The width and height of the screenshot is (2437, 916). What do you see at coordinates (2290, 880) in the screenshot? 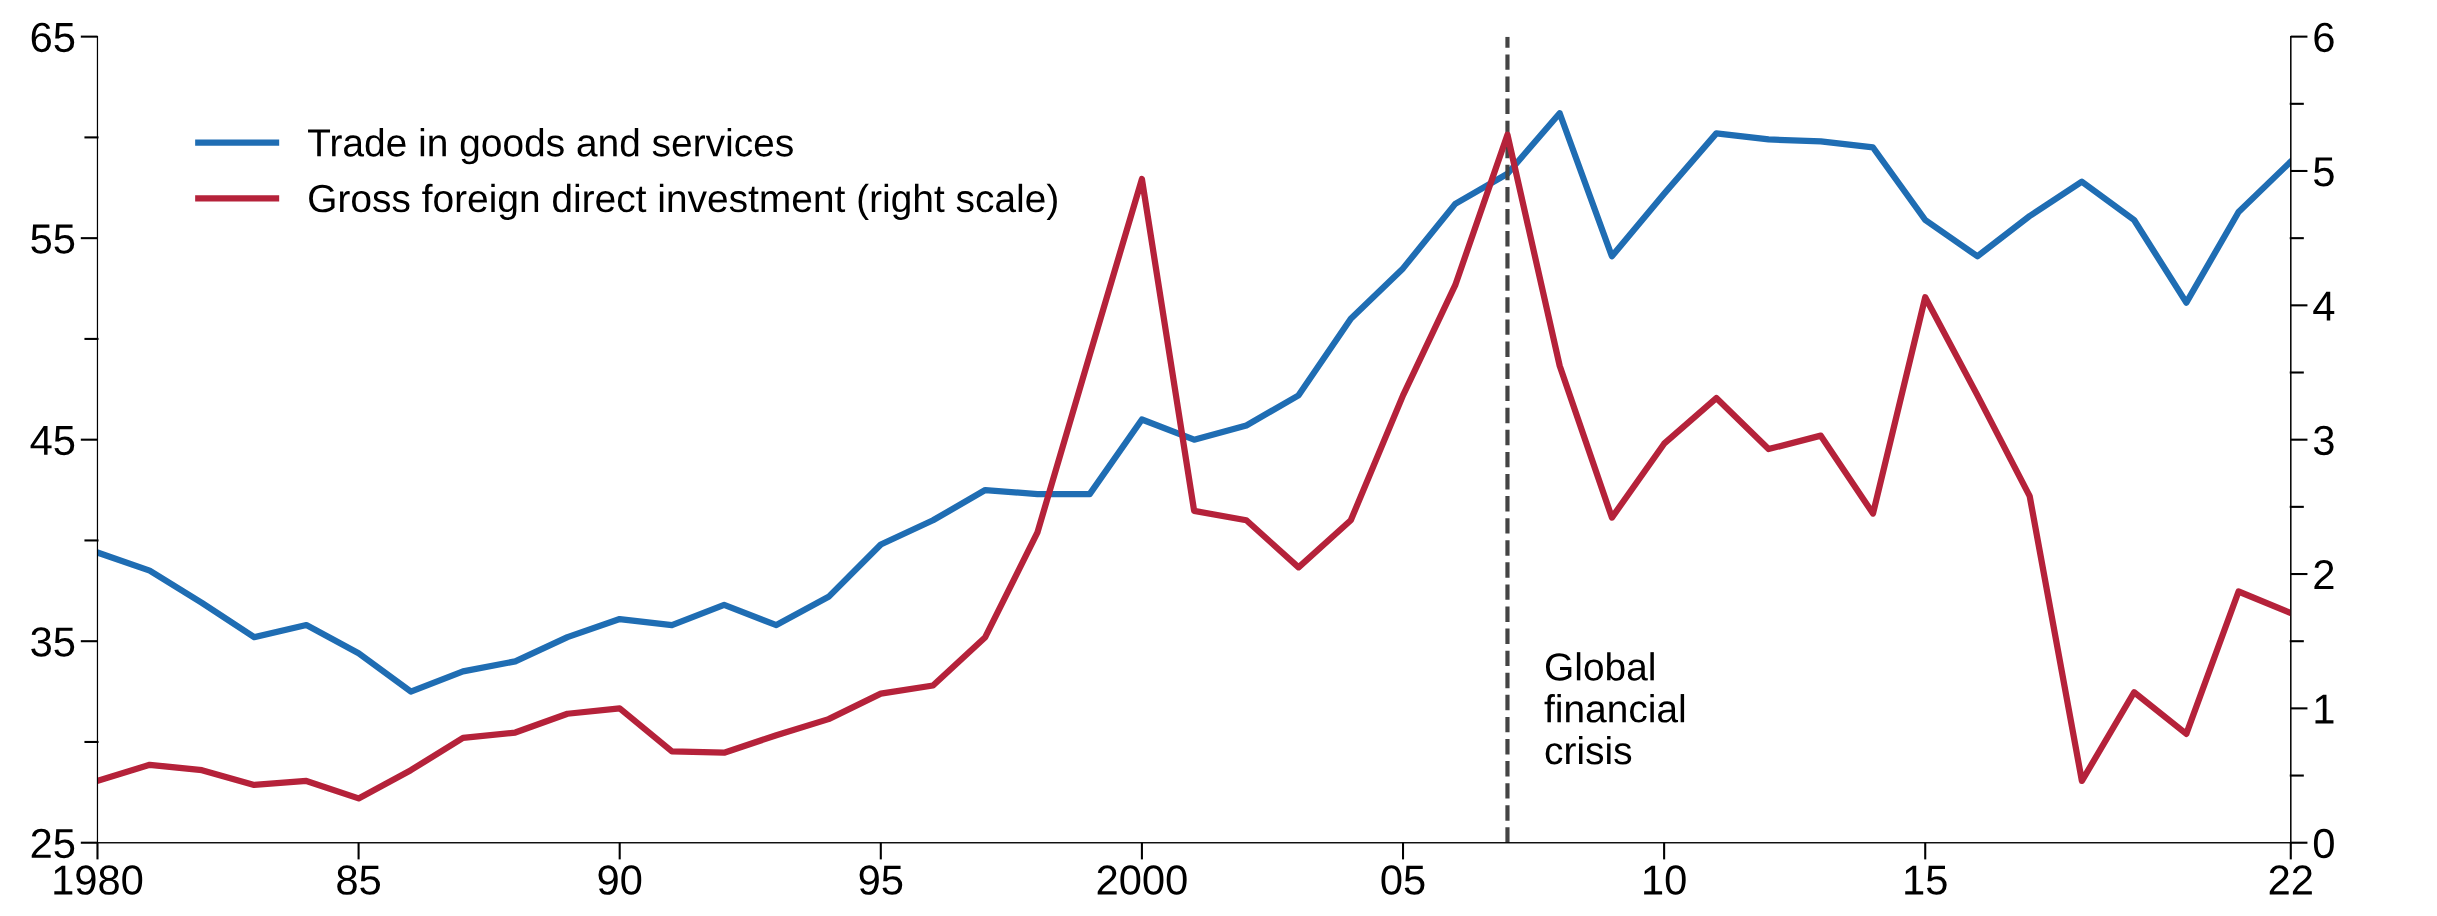
I see `x-tick-label: 22` at bounding box center [2290, 880].